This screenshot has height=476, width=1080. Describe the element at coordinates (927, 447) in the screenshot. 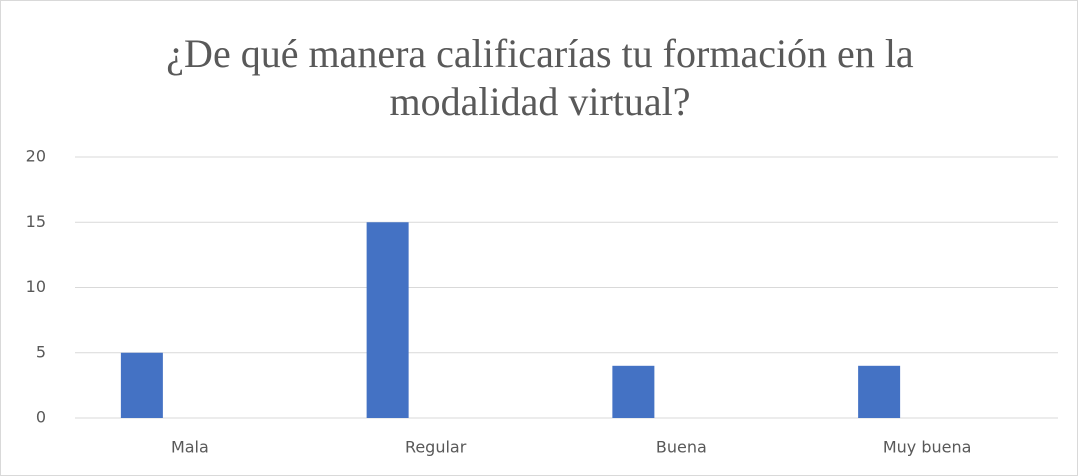

I see `x-tick-label: Muy buena` at that location.